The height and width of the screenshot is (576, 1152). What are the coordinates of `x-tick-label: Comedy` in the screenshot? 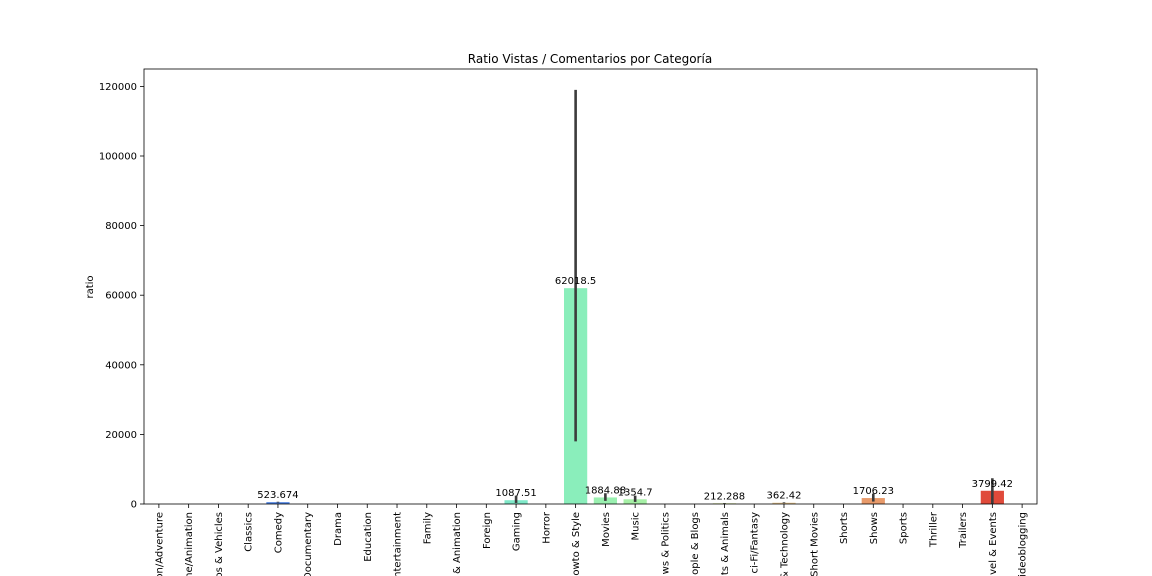 It's located at (278, 532).